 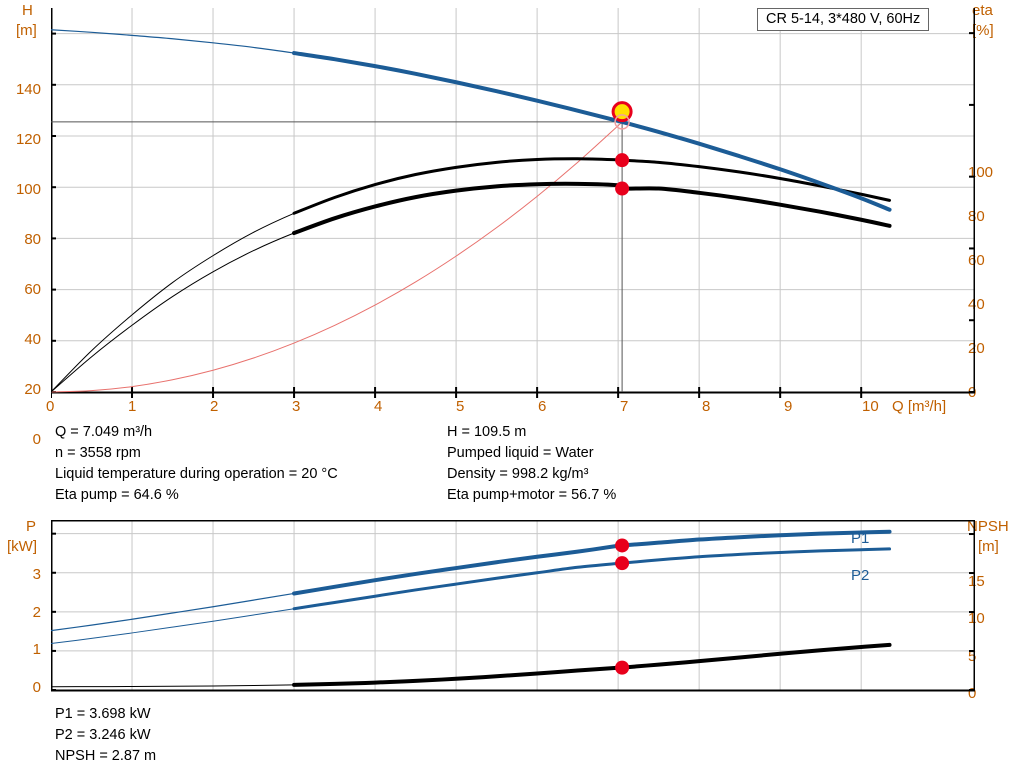 What do you see at coordinates (988, 526) in the screenshot?
I see `lower-y2-axis-label-line1: NPSH` at bounding box center [988, 526].